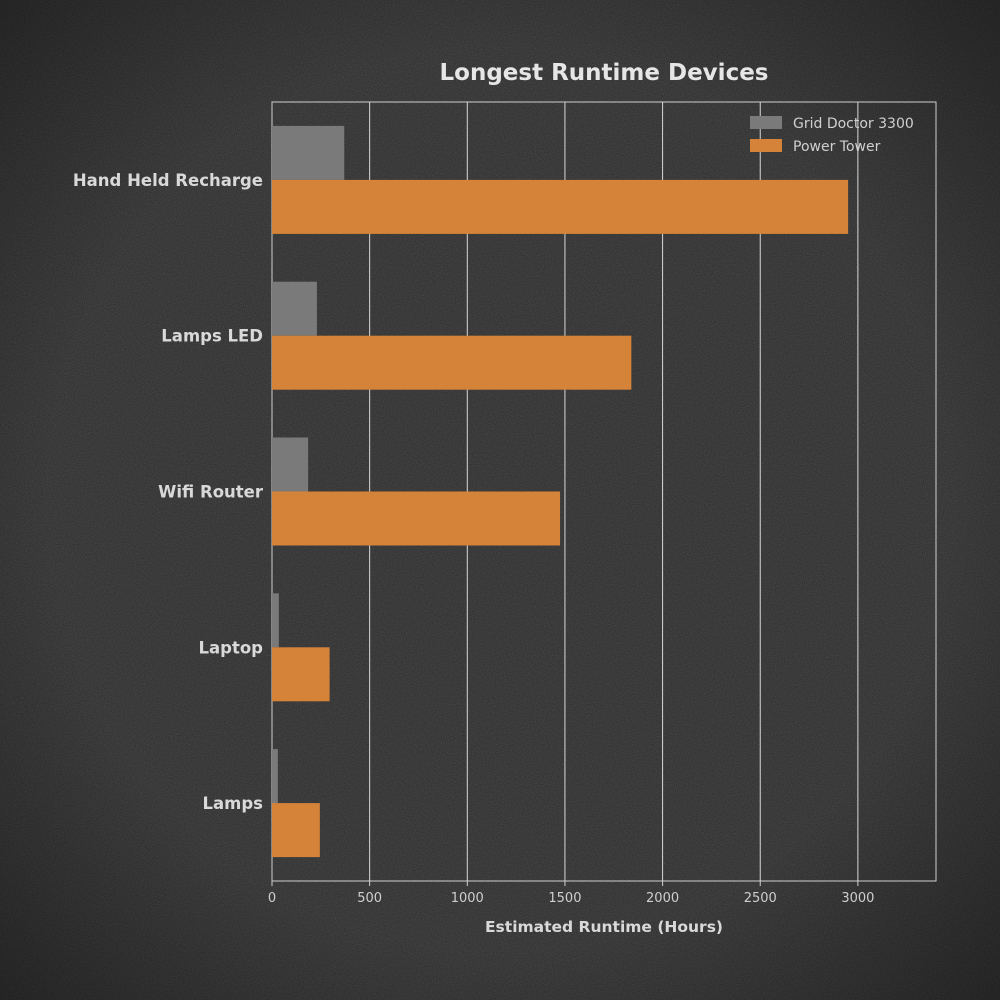  Describe the element at coordinates (853, 124) in the screenshot. I see `legend-label-grid-doctor: Grid Doctor 3300` at that location.